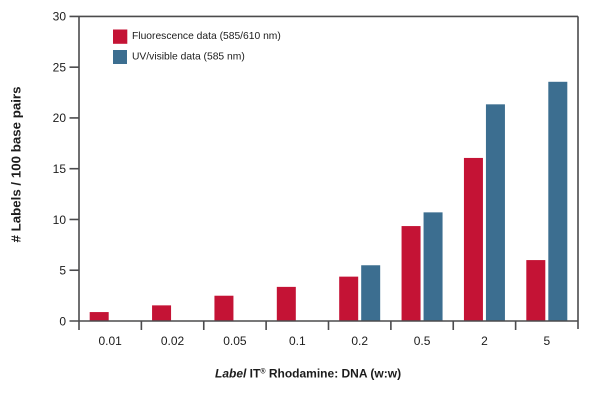 The height and width of the screenshot is (400, 600). Describe the element at coordinates (111, 341) in the screenshot. I see `svg-text: 0.01` at that location.